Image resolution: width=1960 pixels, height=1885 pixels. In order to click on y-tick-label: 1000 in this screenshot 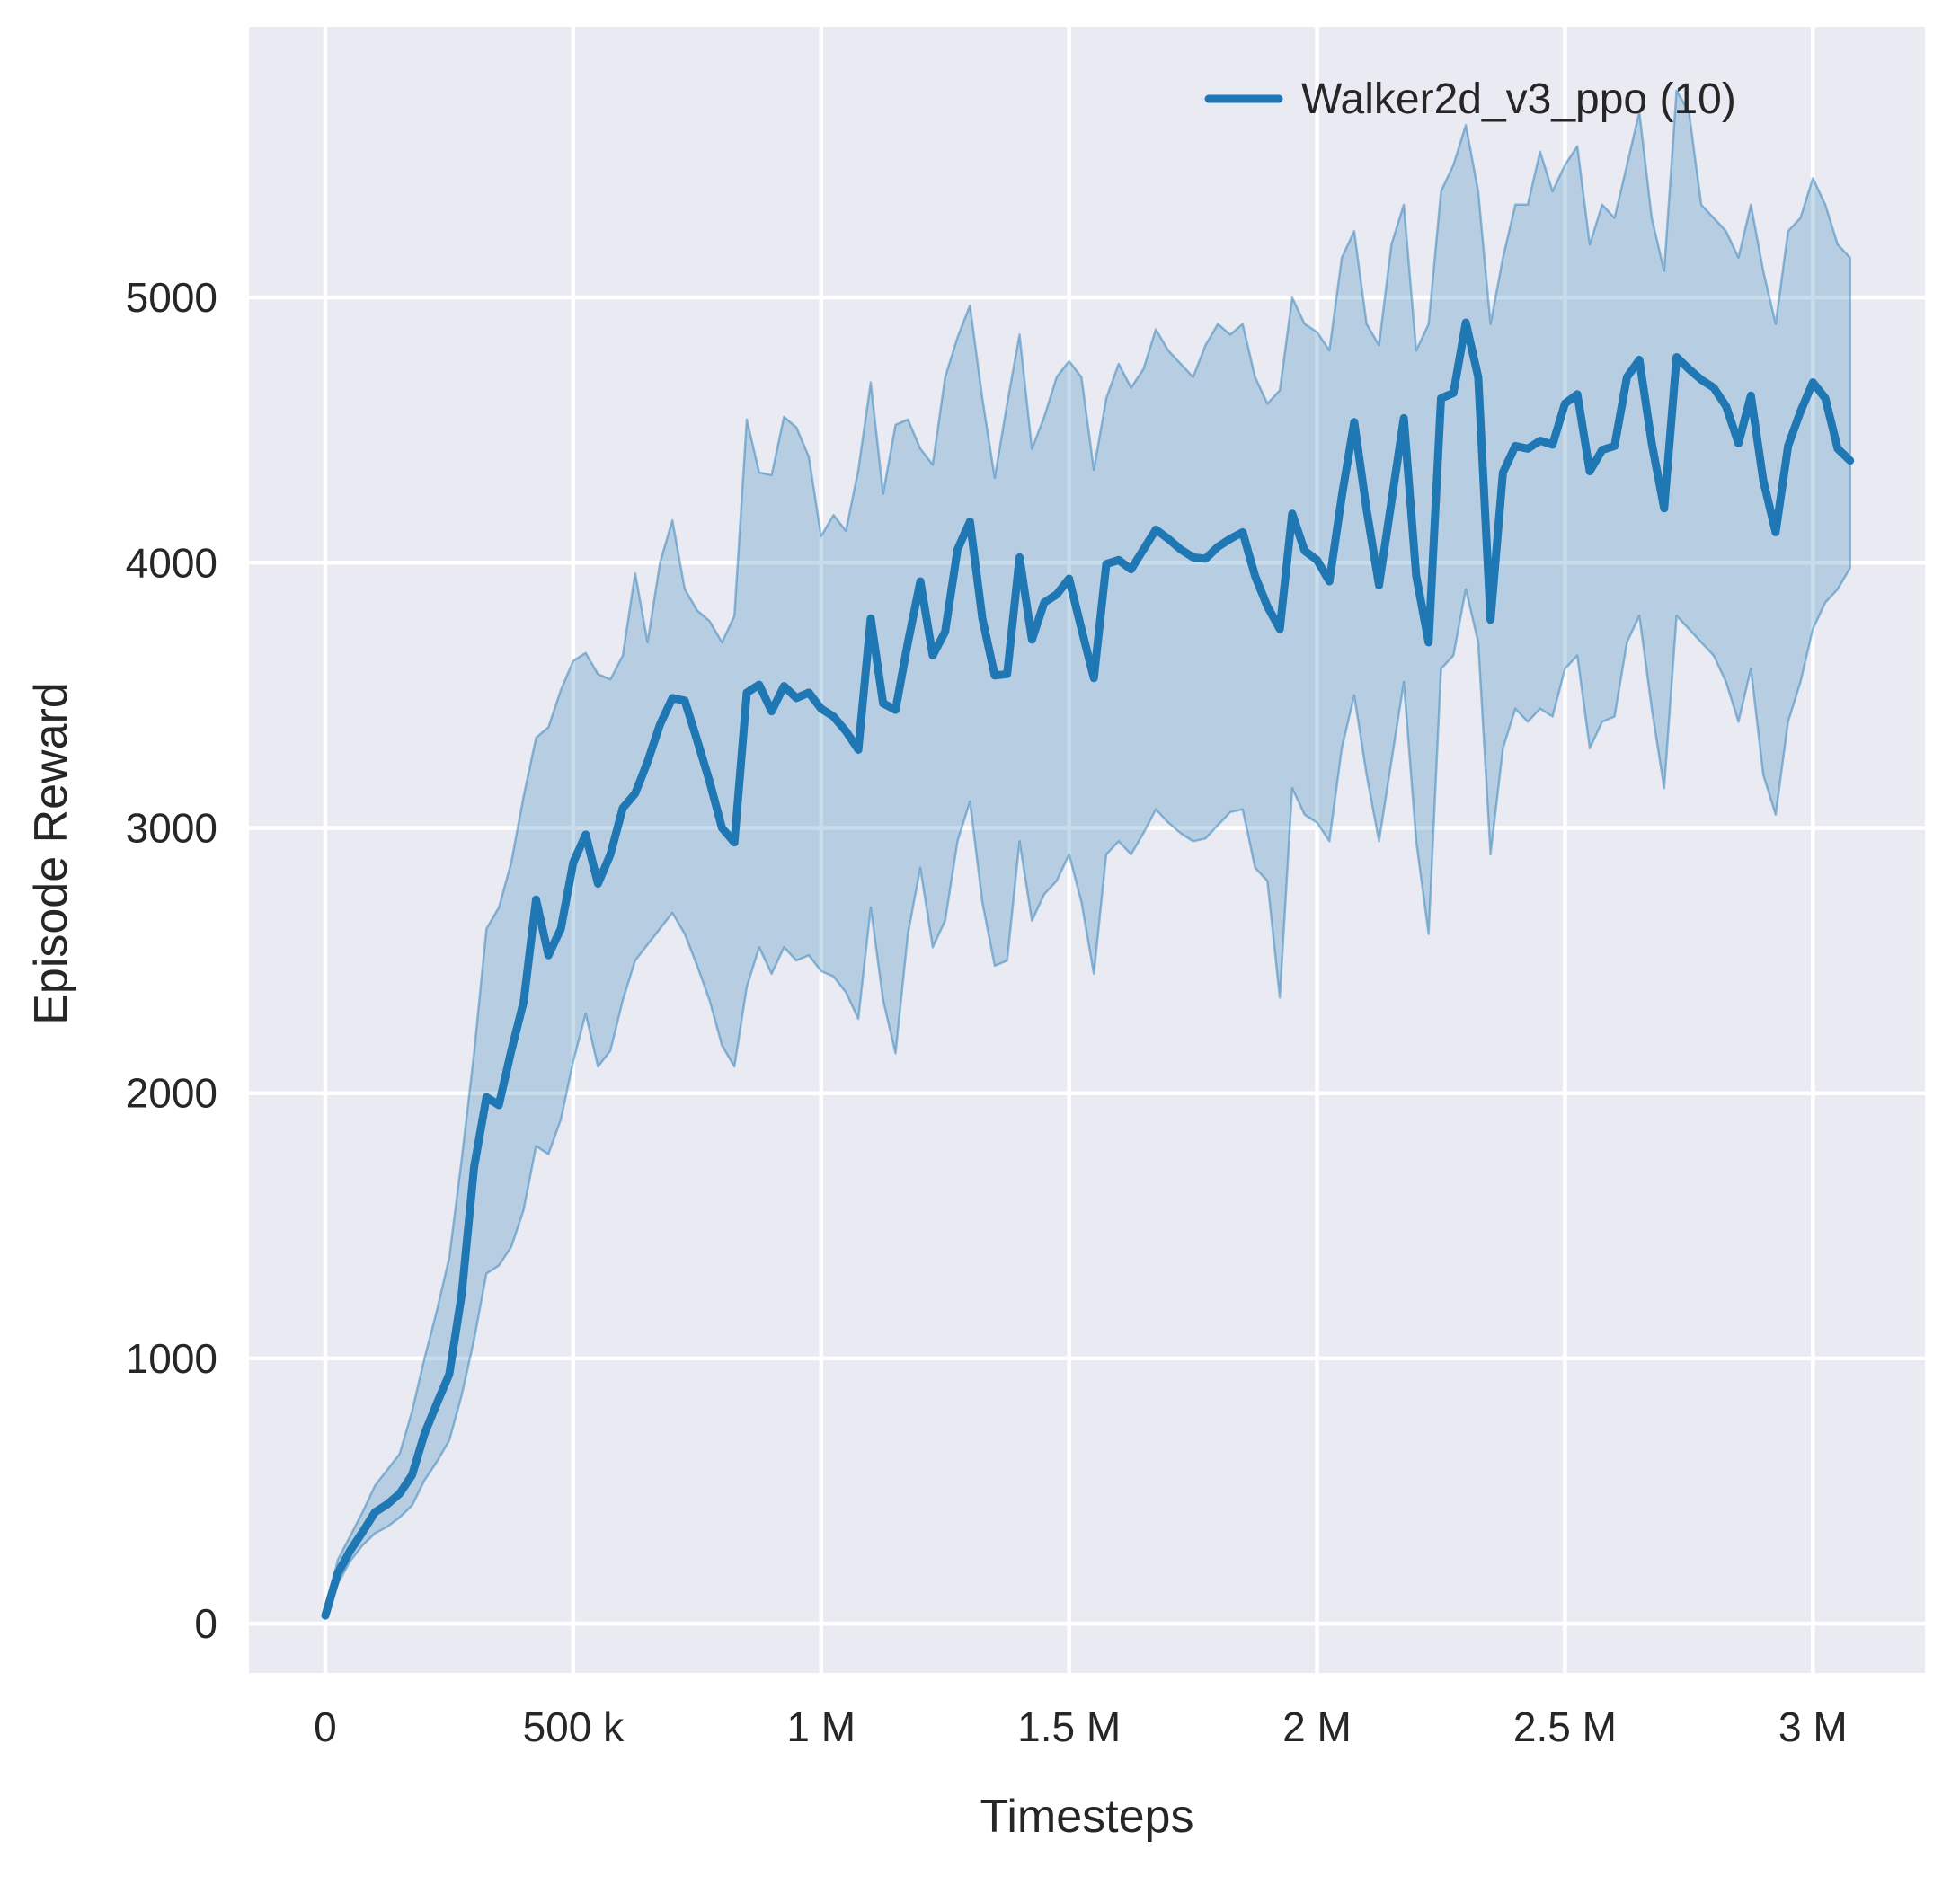, I will do `click(171, 1358)`.